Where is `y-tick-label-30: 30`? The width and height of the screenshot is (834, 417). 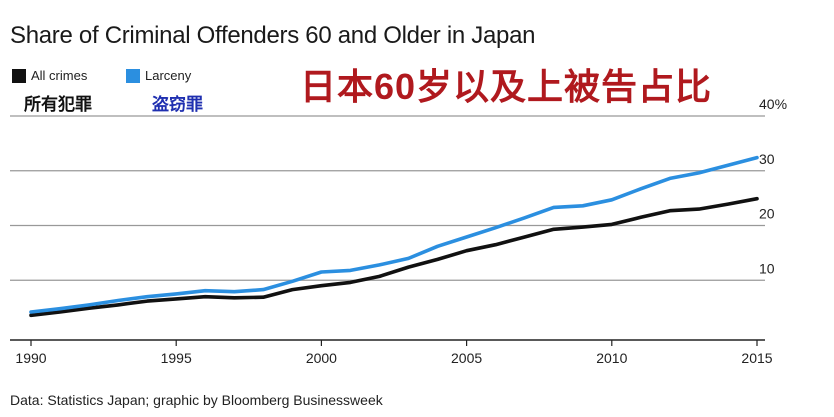
y-tick-label-30: 30 is located at coordinates (767, 159).